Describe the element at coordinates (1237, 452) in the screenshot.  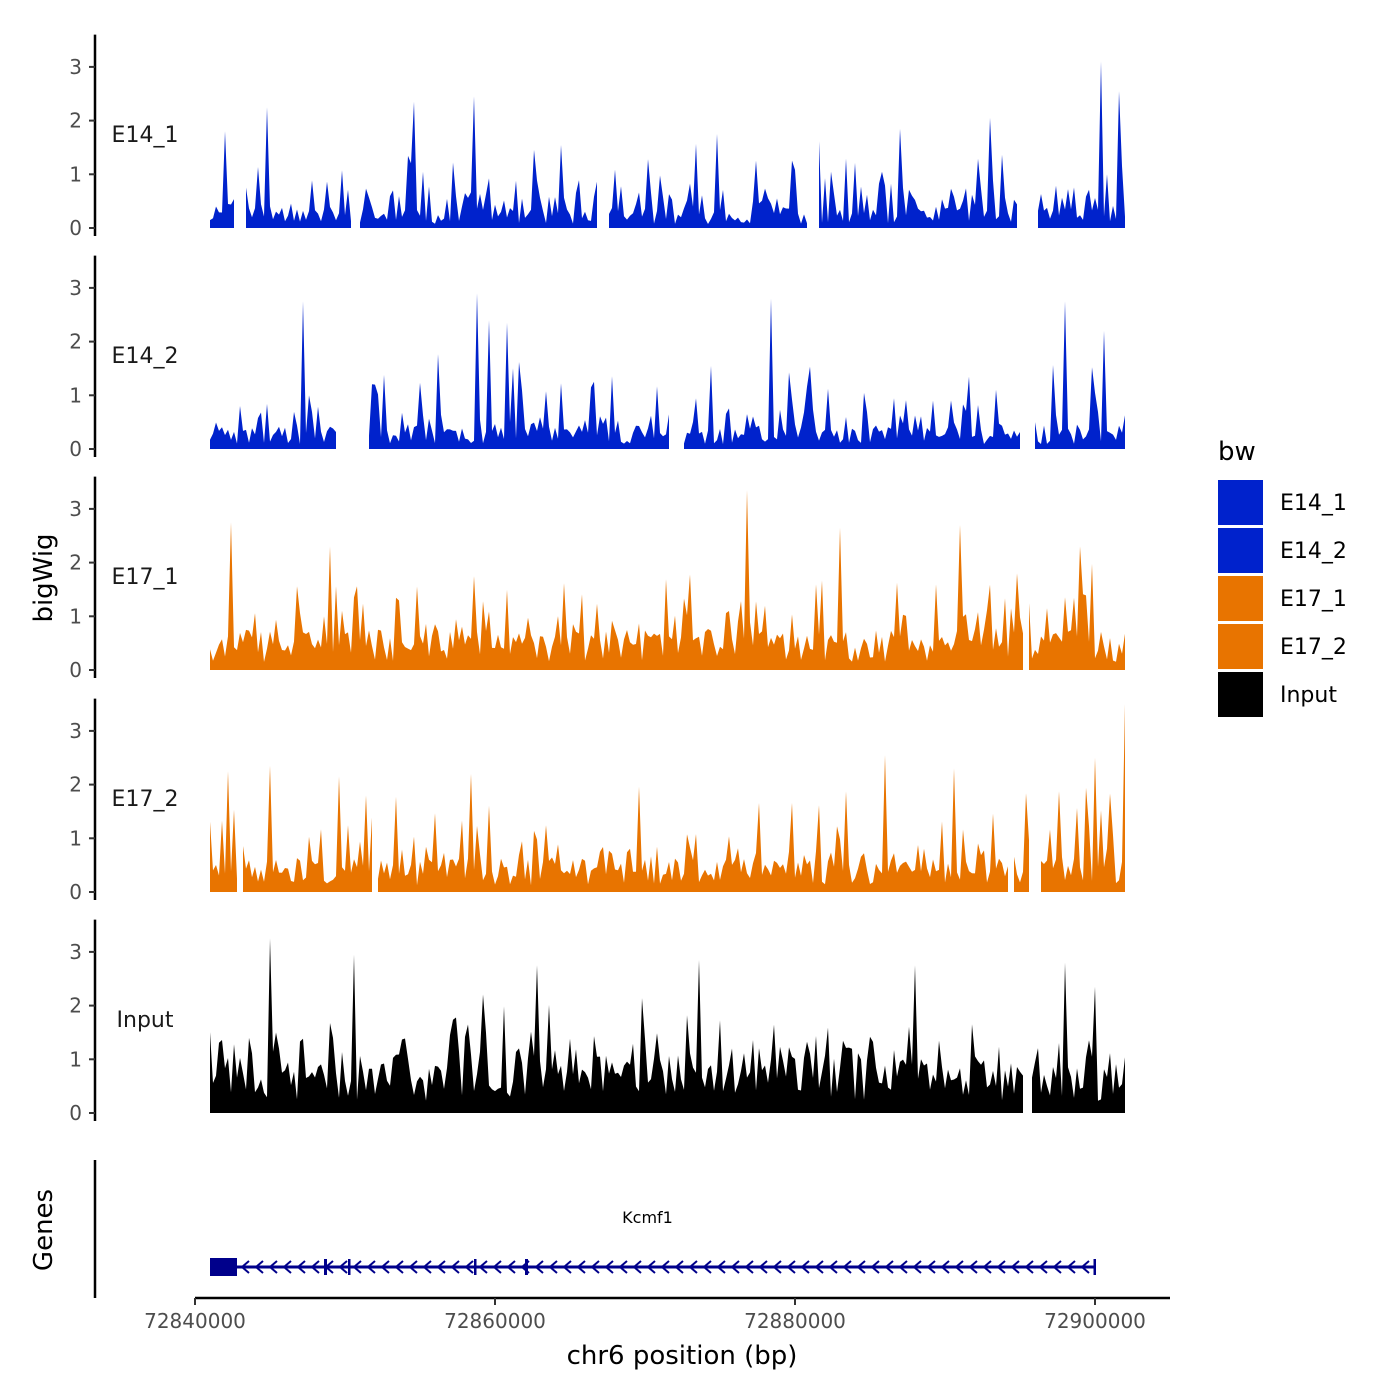
I see `legend-title: bw` at that location.